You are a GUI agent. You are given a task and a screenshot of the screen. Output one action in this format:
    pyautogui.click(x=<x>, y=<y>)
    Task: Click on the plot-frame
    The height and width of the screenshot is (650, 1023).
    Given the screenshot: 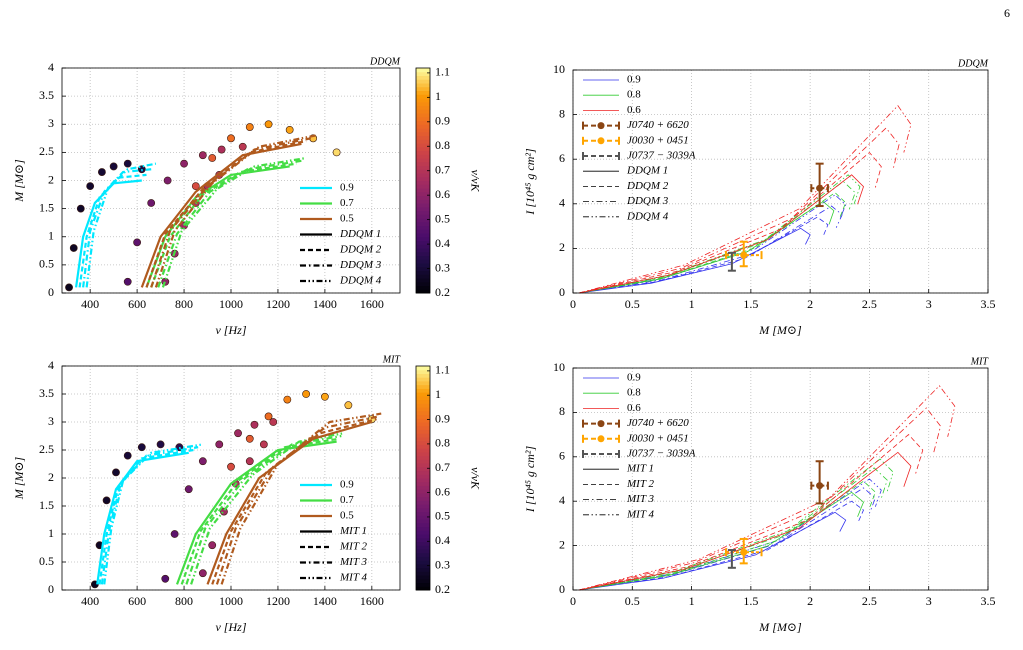 What is the action you would take?
    pyautogui.click(x=780, y=479)
    